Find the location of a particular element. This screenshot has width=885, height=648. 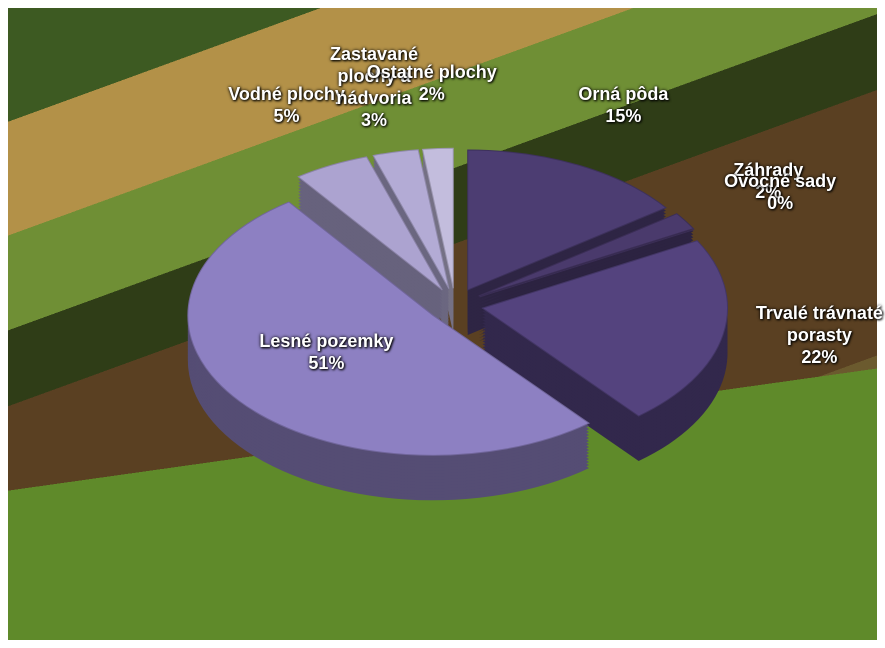

value-label: 51% is located at coordinates (326, 363).